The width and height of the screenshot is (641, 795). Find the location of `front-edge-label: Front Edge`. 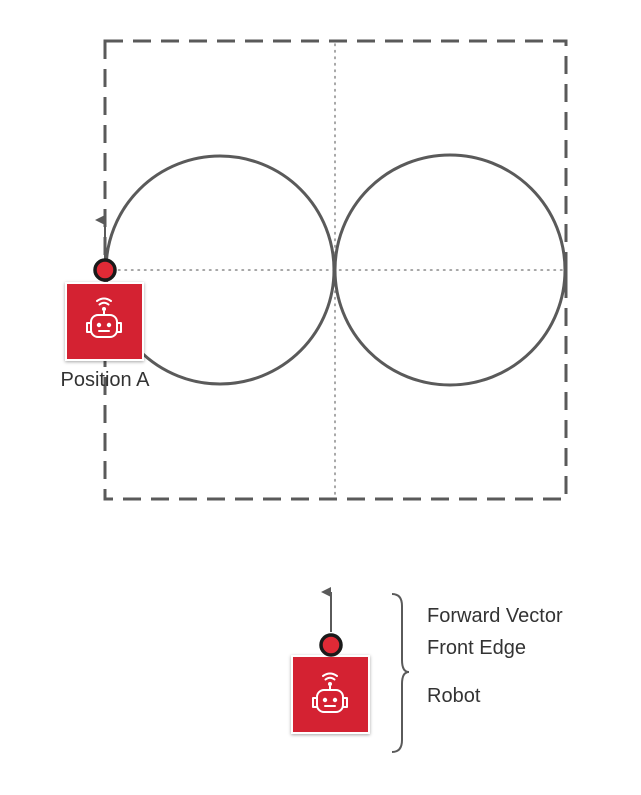

front-edge-label: Front Edge is located at coordinates (476, 648).